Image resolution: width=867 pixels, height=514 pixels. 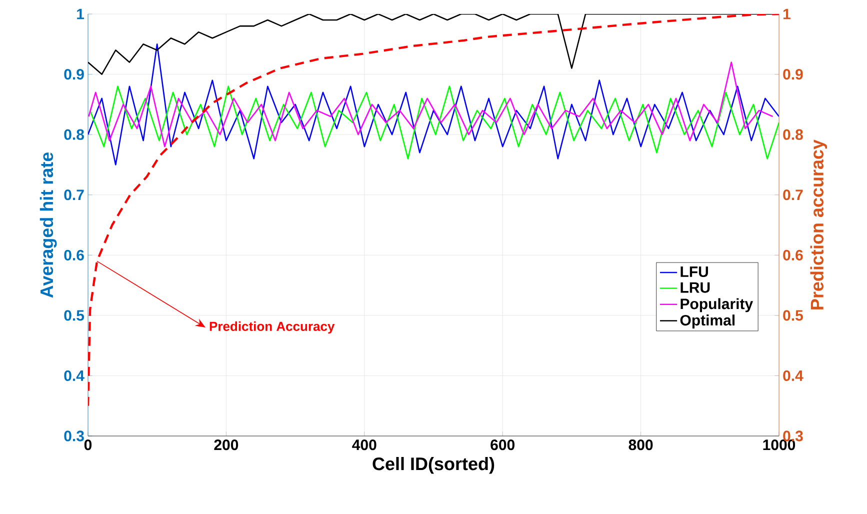 What do you see at coordinates (74, 195) in the screenshot?
I see `y-tick-label: 0.7` at bounding box center [74, 195].